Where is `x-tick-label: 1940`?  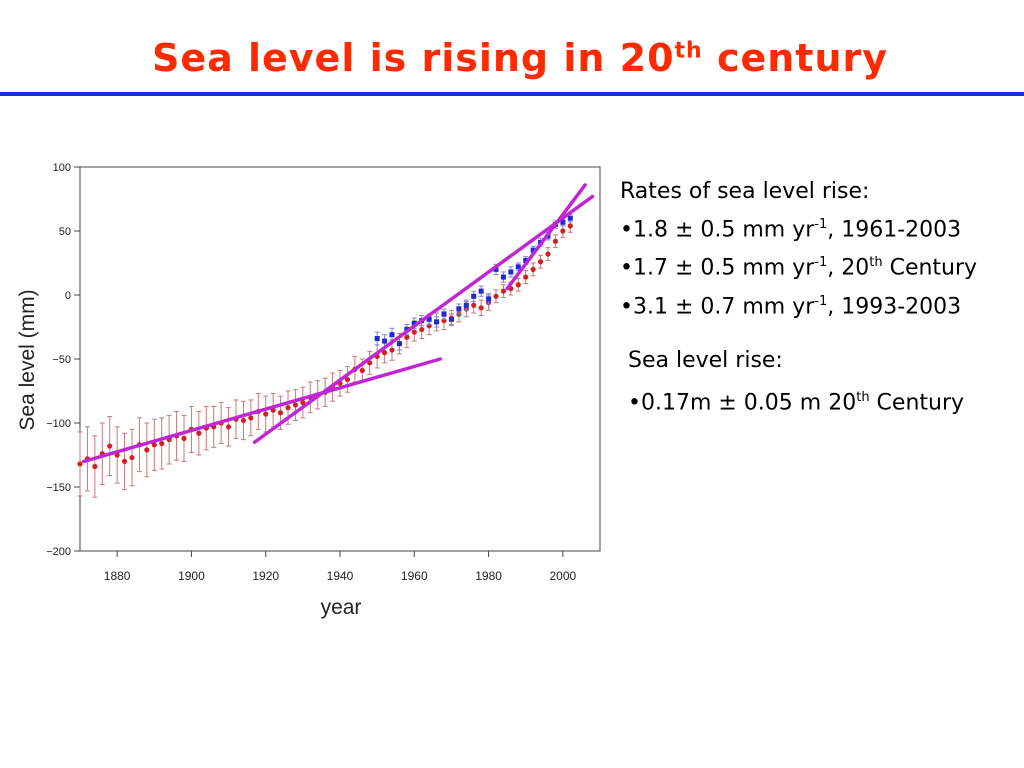
x-tick-label: 1940 is located at coordinates (340, 576).